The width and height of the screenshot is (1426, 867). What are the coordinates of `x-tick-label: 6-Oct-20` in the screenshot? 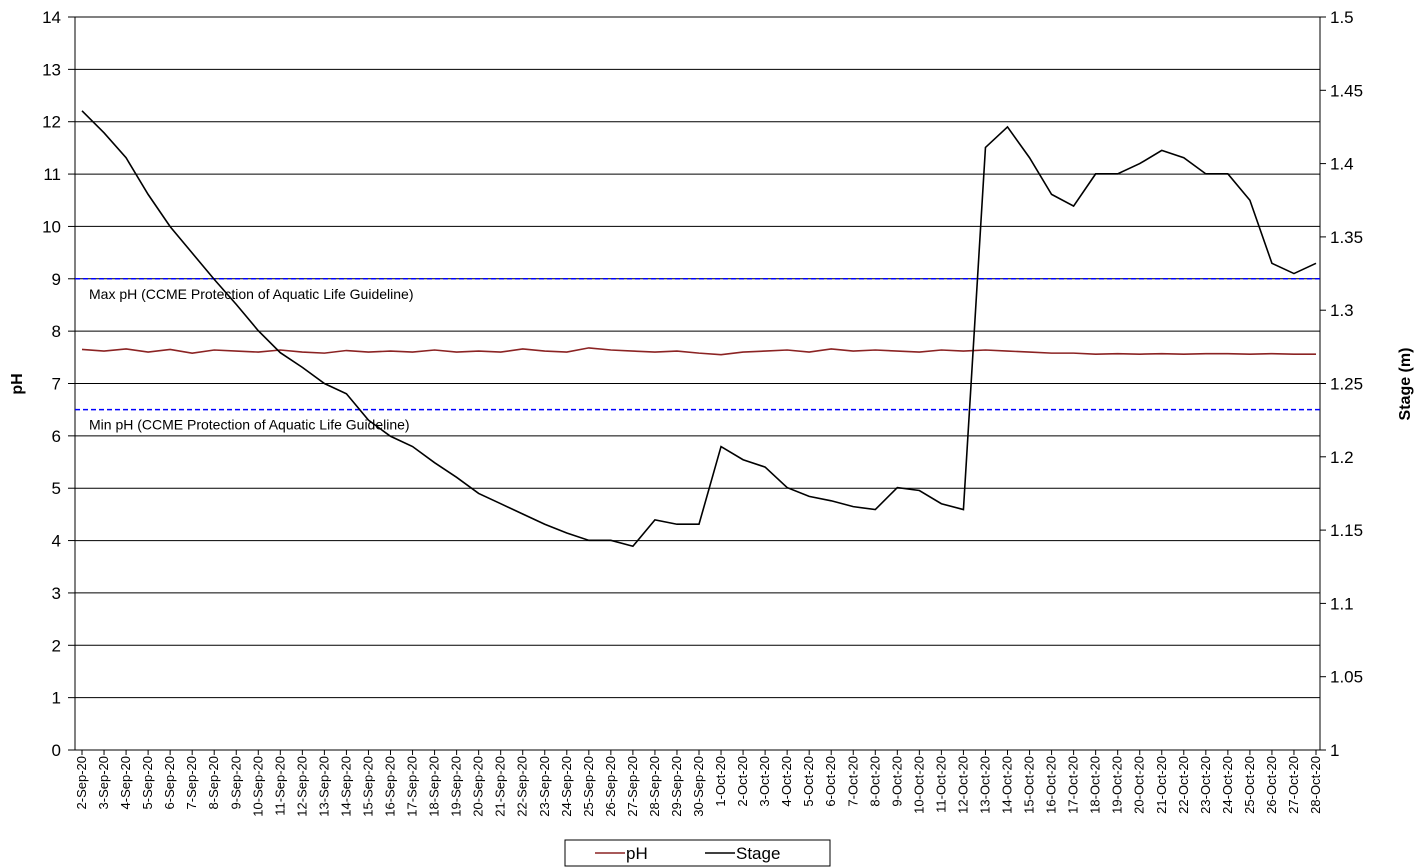 It's located at (830, 781).